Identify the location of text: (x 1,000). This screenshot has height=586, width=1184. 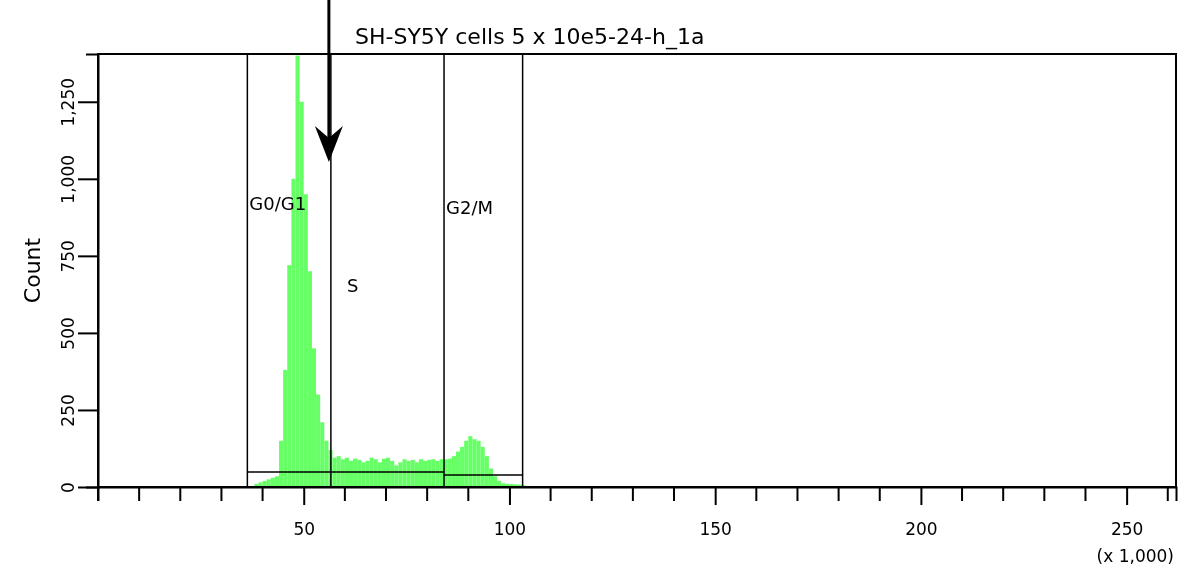
(1135, 556).